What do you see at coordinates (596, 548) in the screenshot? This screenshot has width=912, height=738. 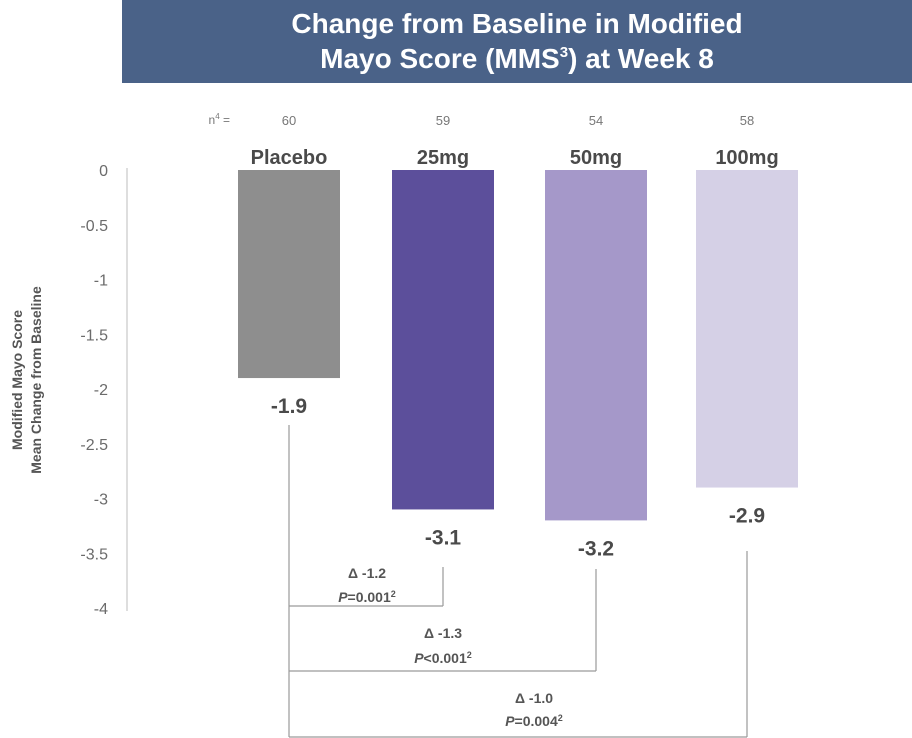 I see `value-label: -3.2` at bounding box center [596, 548].